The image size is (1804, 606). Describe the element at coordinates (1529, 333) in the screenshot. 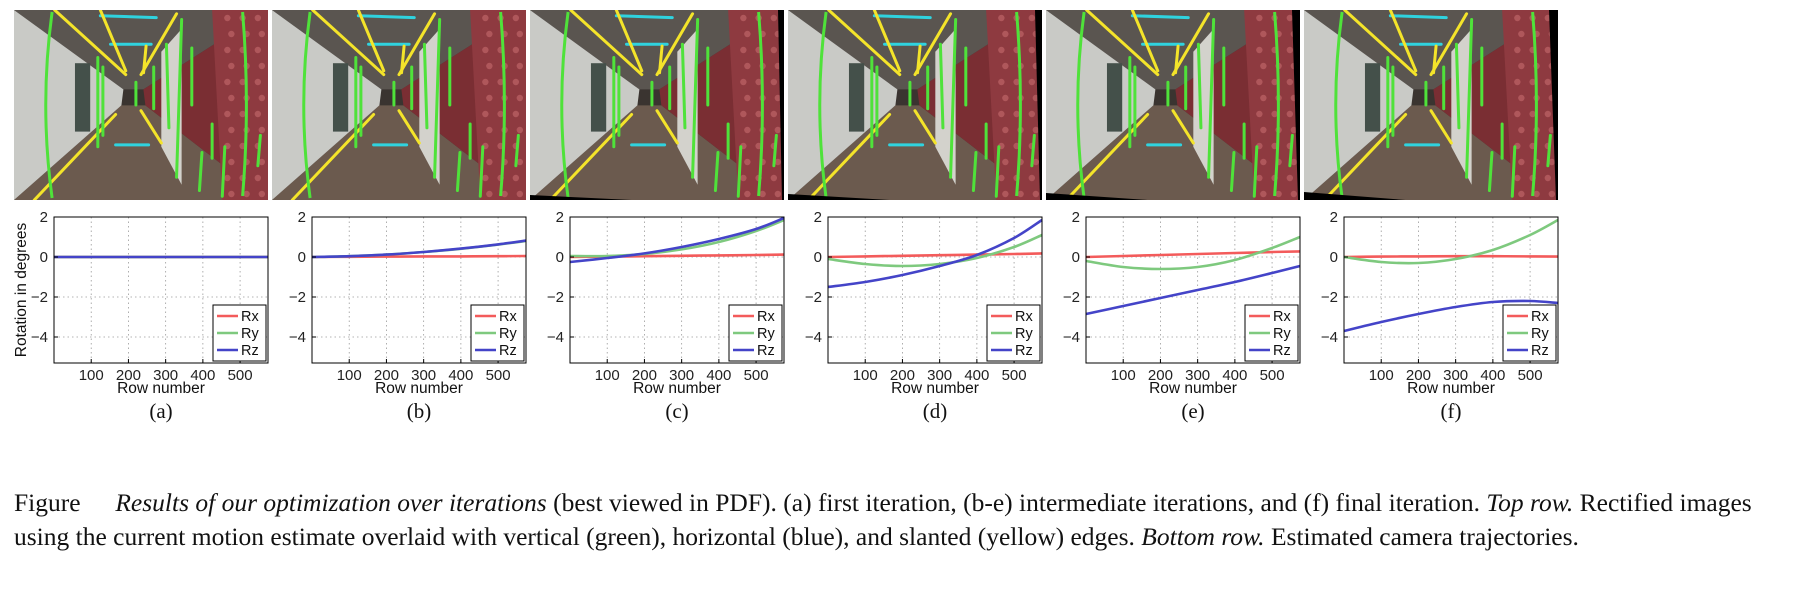

I see `legend-box` at that location.